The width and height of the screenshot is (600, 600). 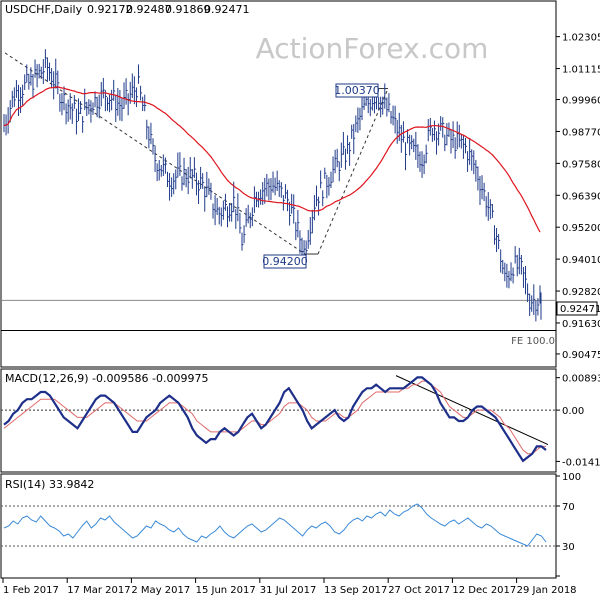 I want to click on rsi-line, so click(x=275, y=525).